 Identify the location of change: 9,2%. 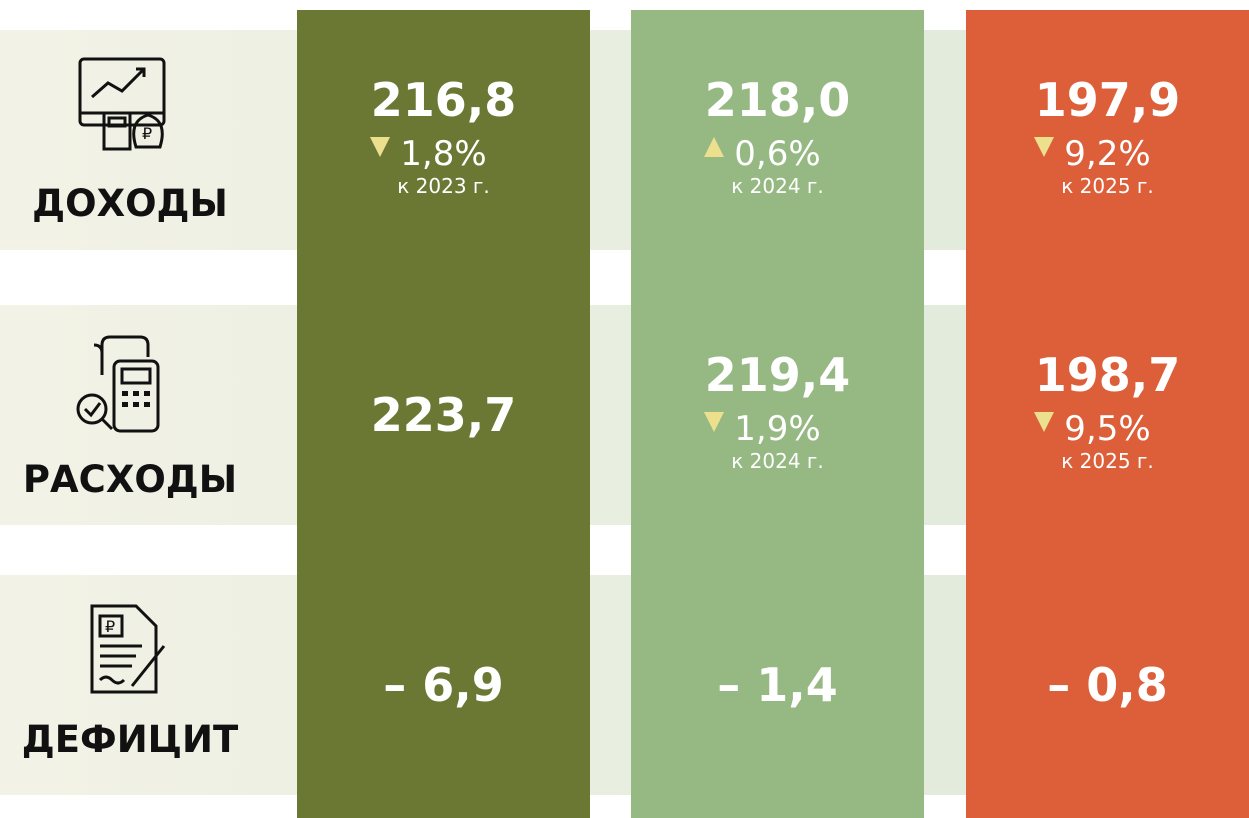
(1092, 154).